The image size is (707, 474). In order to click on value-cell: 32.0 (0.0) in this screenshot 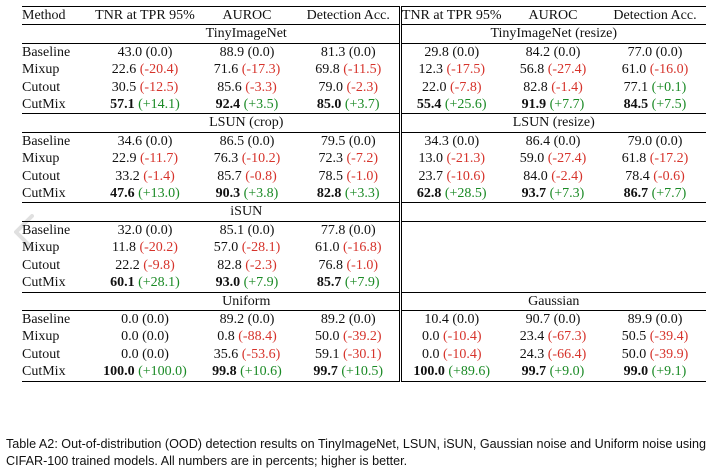, I will do `click(145, 230)`.